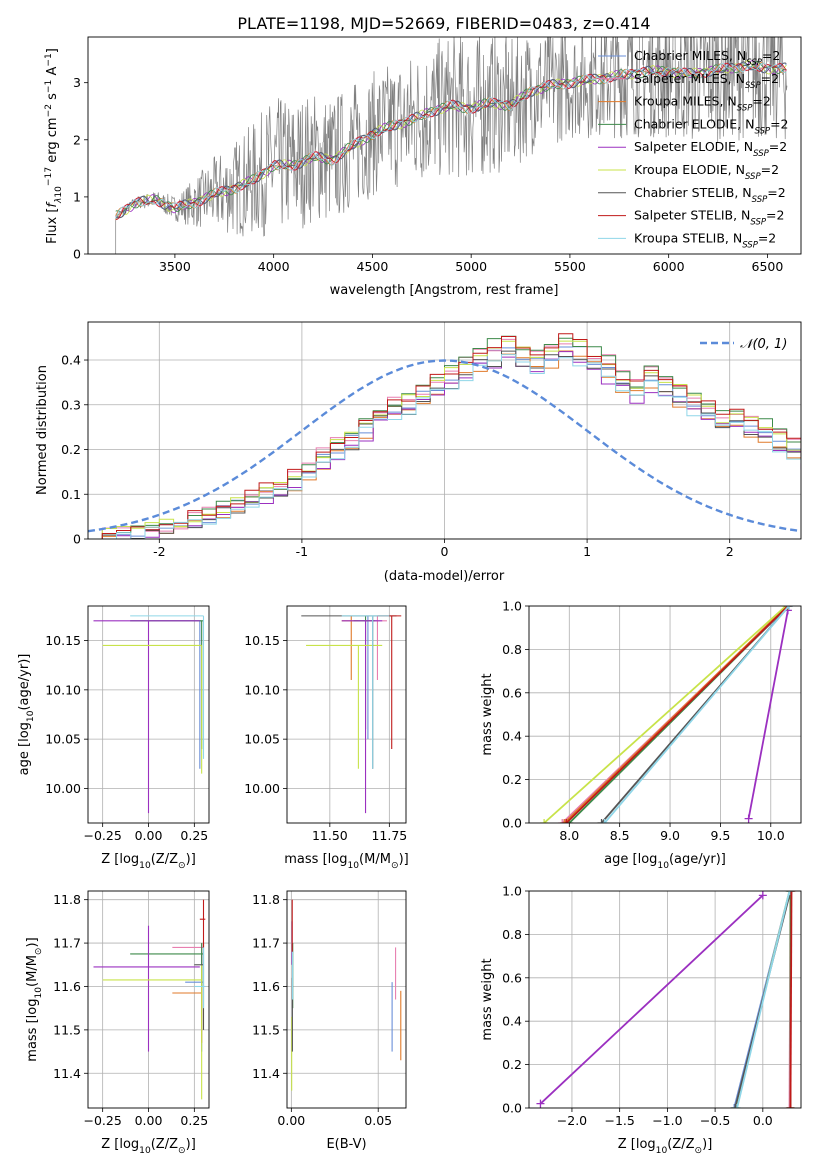  What do you see at coordinates (688, 237) in the screenshot?
I see `legend-label-name: Kroupa STELIB, N` at bounding box center [688, 237].